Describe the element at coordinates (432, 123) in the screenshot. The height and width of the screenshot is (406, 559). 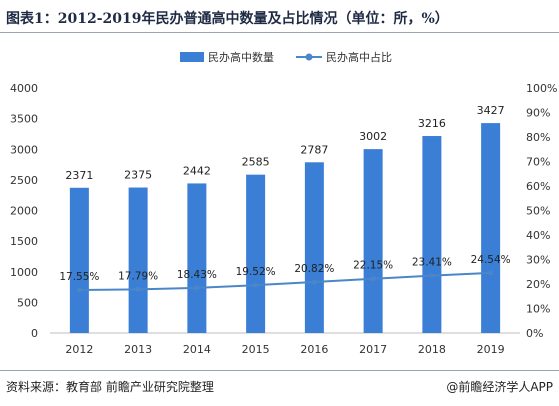
I see `bar-value-label: 3216` at that location.